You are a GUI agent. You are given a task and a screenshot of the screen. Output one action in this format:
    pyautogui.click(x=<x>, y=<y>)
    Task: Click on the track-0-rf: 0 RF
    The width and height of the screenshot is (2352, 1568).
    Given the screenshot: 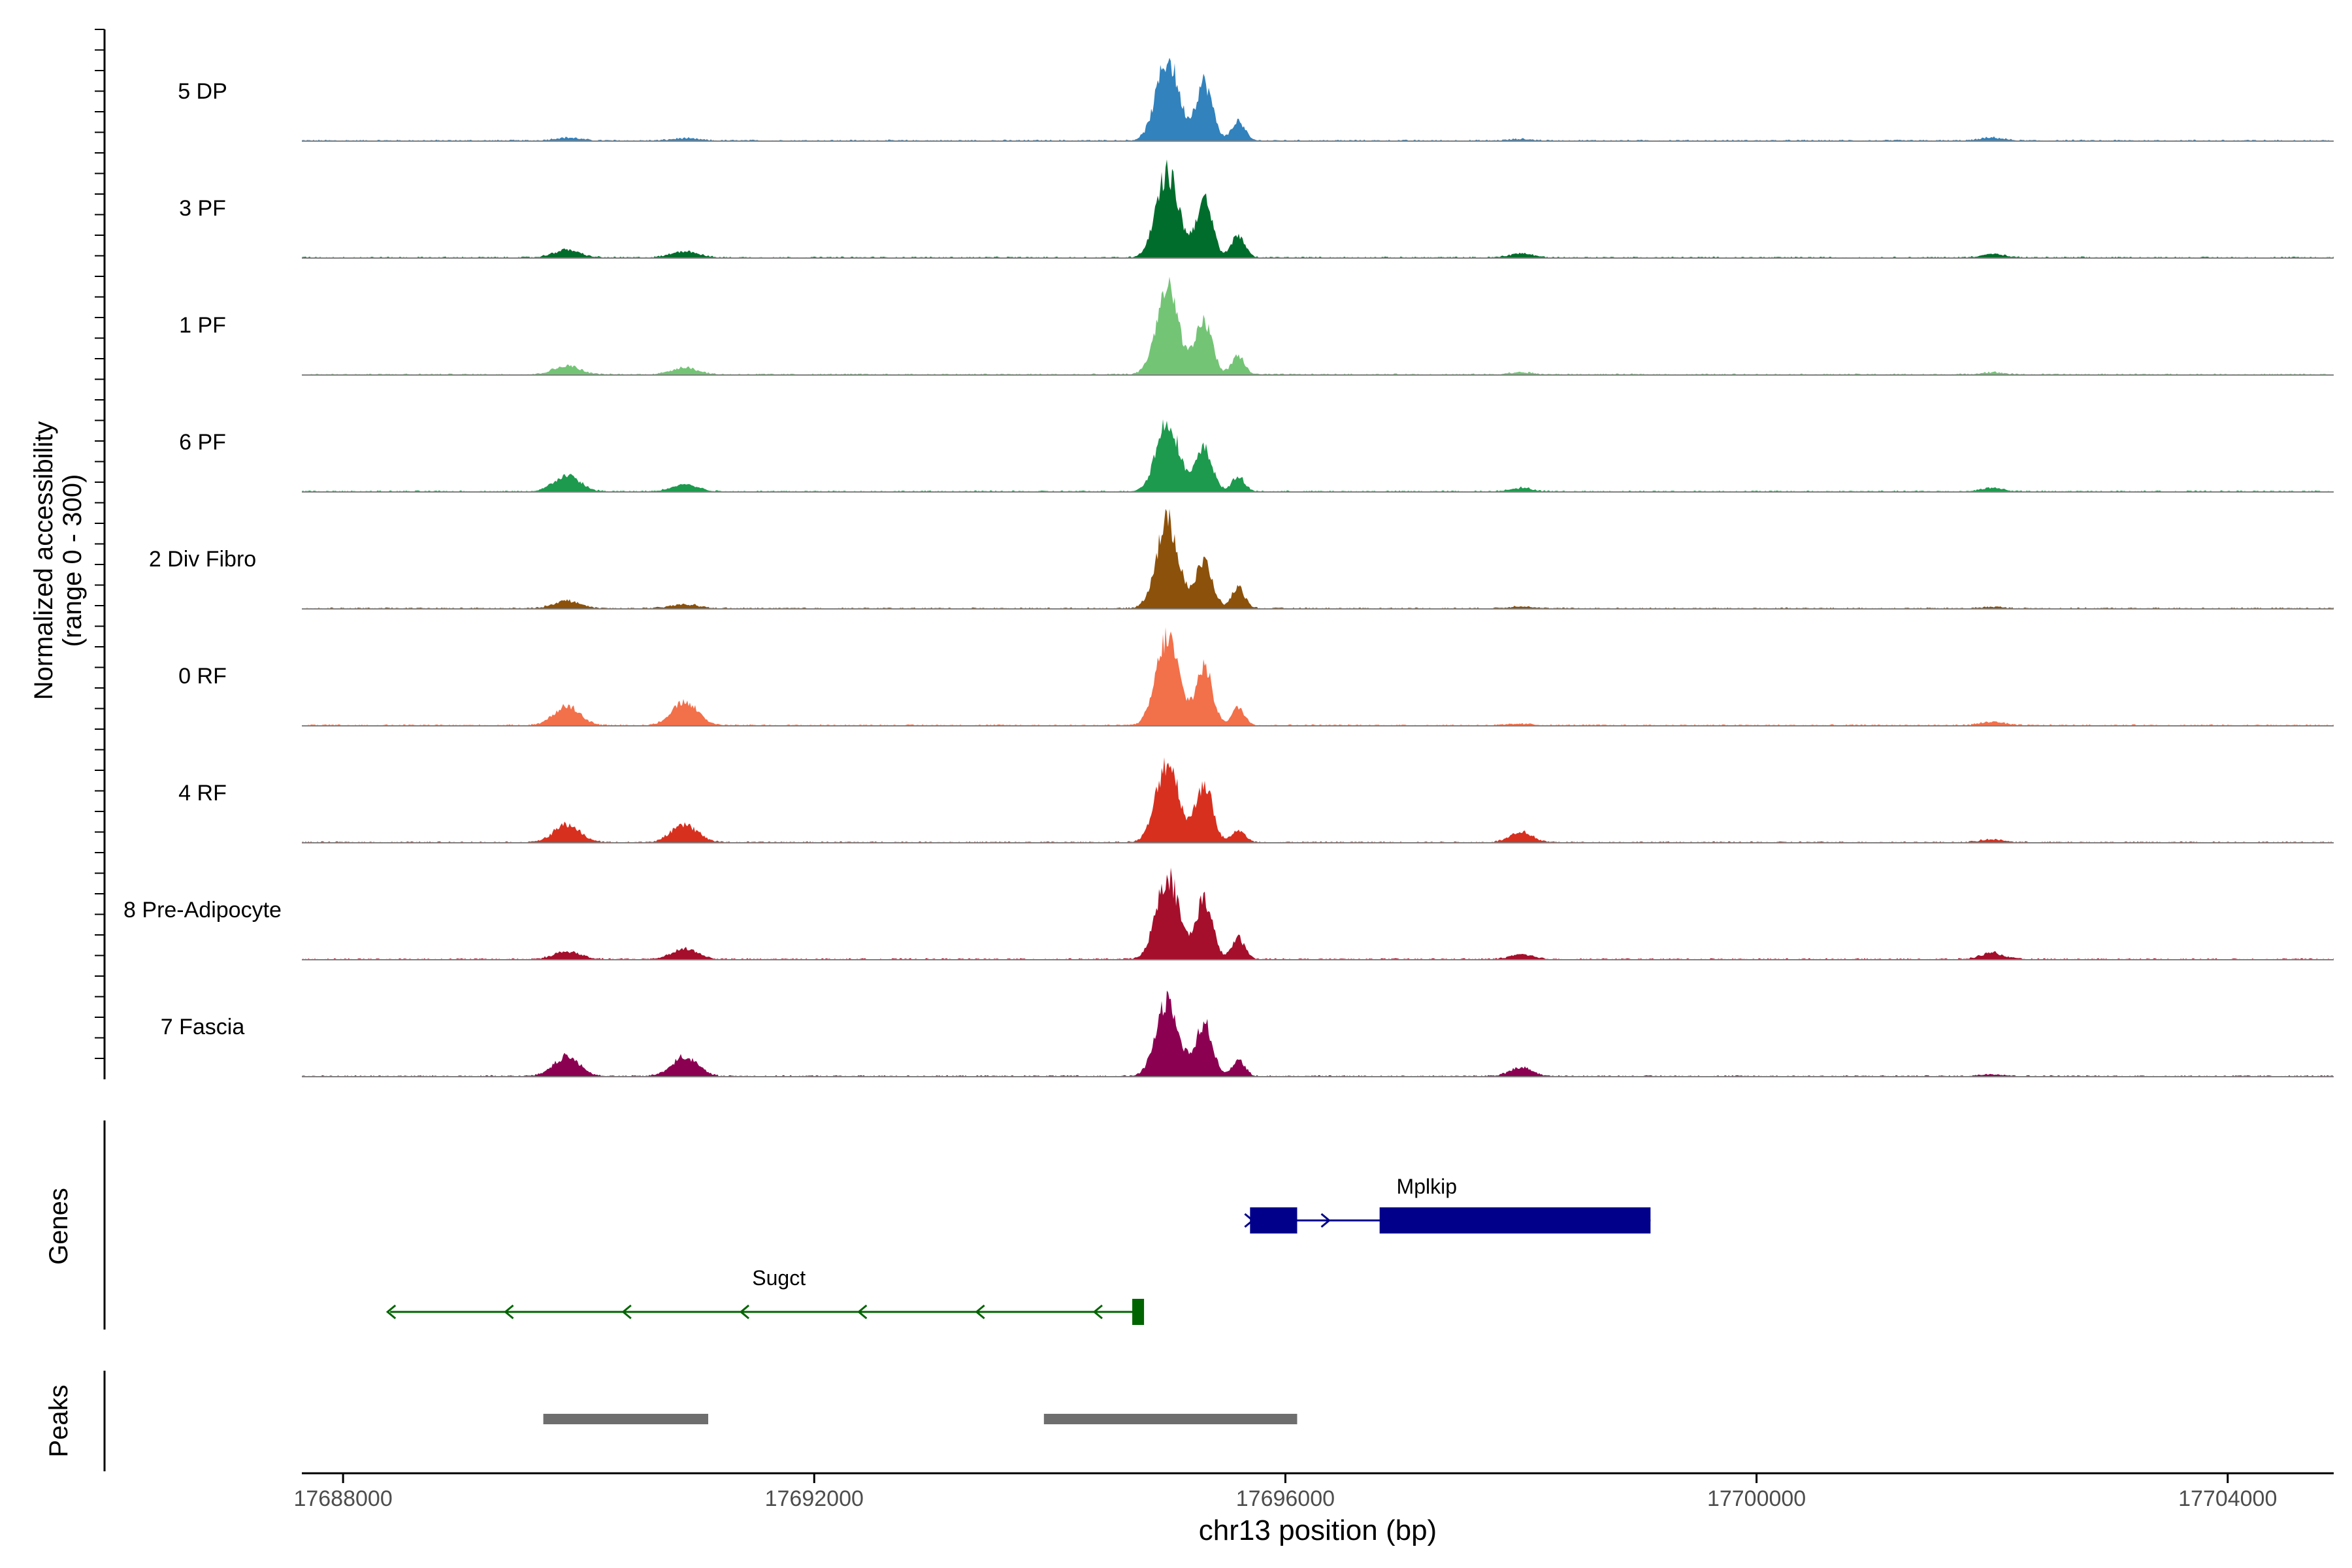 What is the action you would take?
    pyautogui.click(x=1256, y=677)
    